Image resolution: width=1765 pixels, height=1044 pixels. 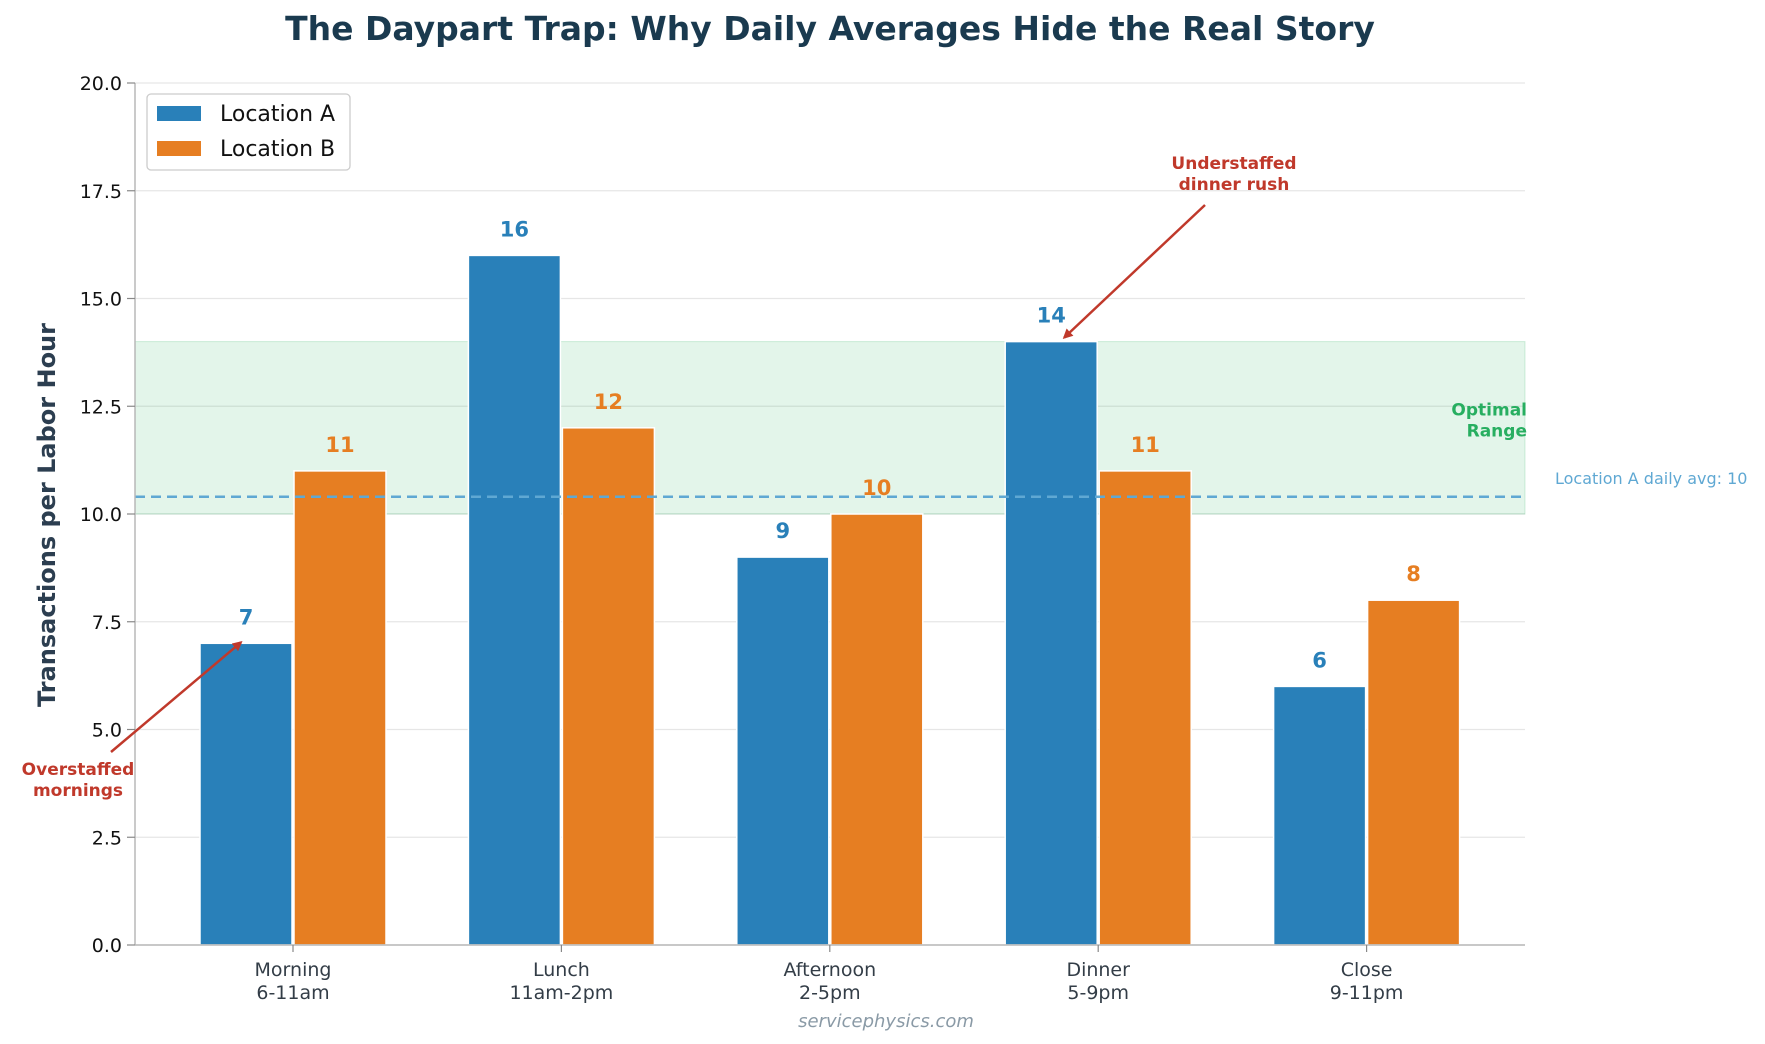 What do you see at coordinates (277, 114) in the screenshot?
I see `legend-label: Location A` at bounding box center [277, 114].